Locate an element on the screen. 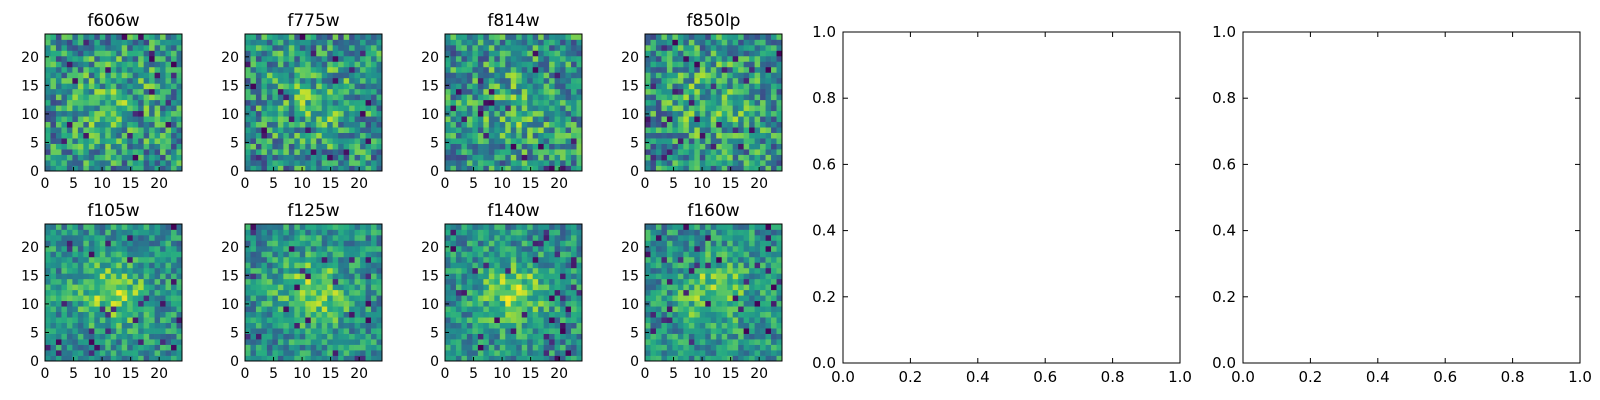 The image size is (1600, 400). heatmap-cells is located at coordinates (714, 103).